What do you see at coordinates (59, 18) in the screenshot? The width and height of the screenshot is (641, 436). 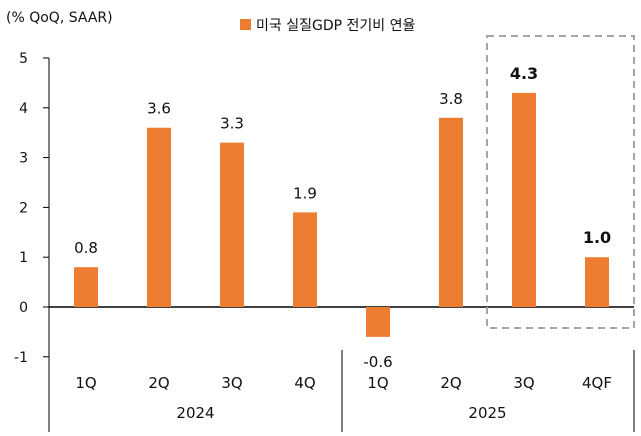 I see `unit-label: (% QoQ, SAAR)` at bounding box center [59, 18].